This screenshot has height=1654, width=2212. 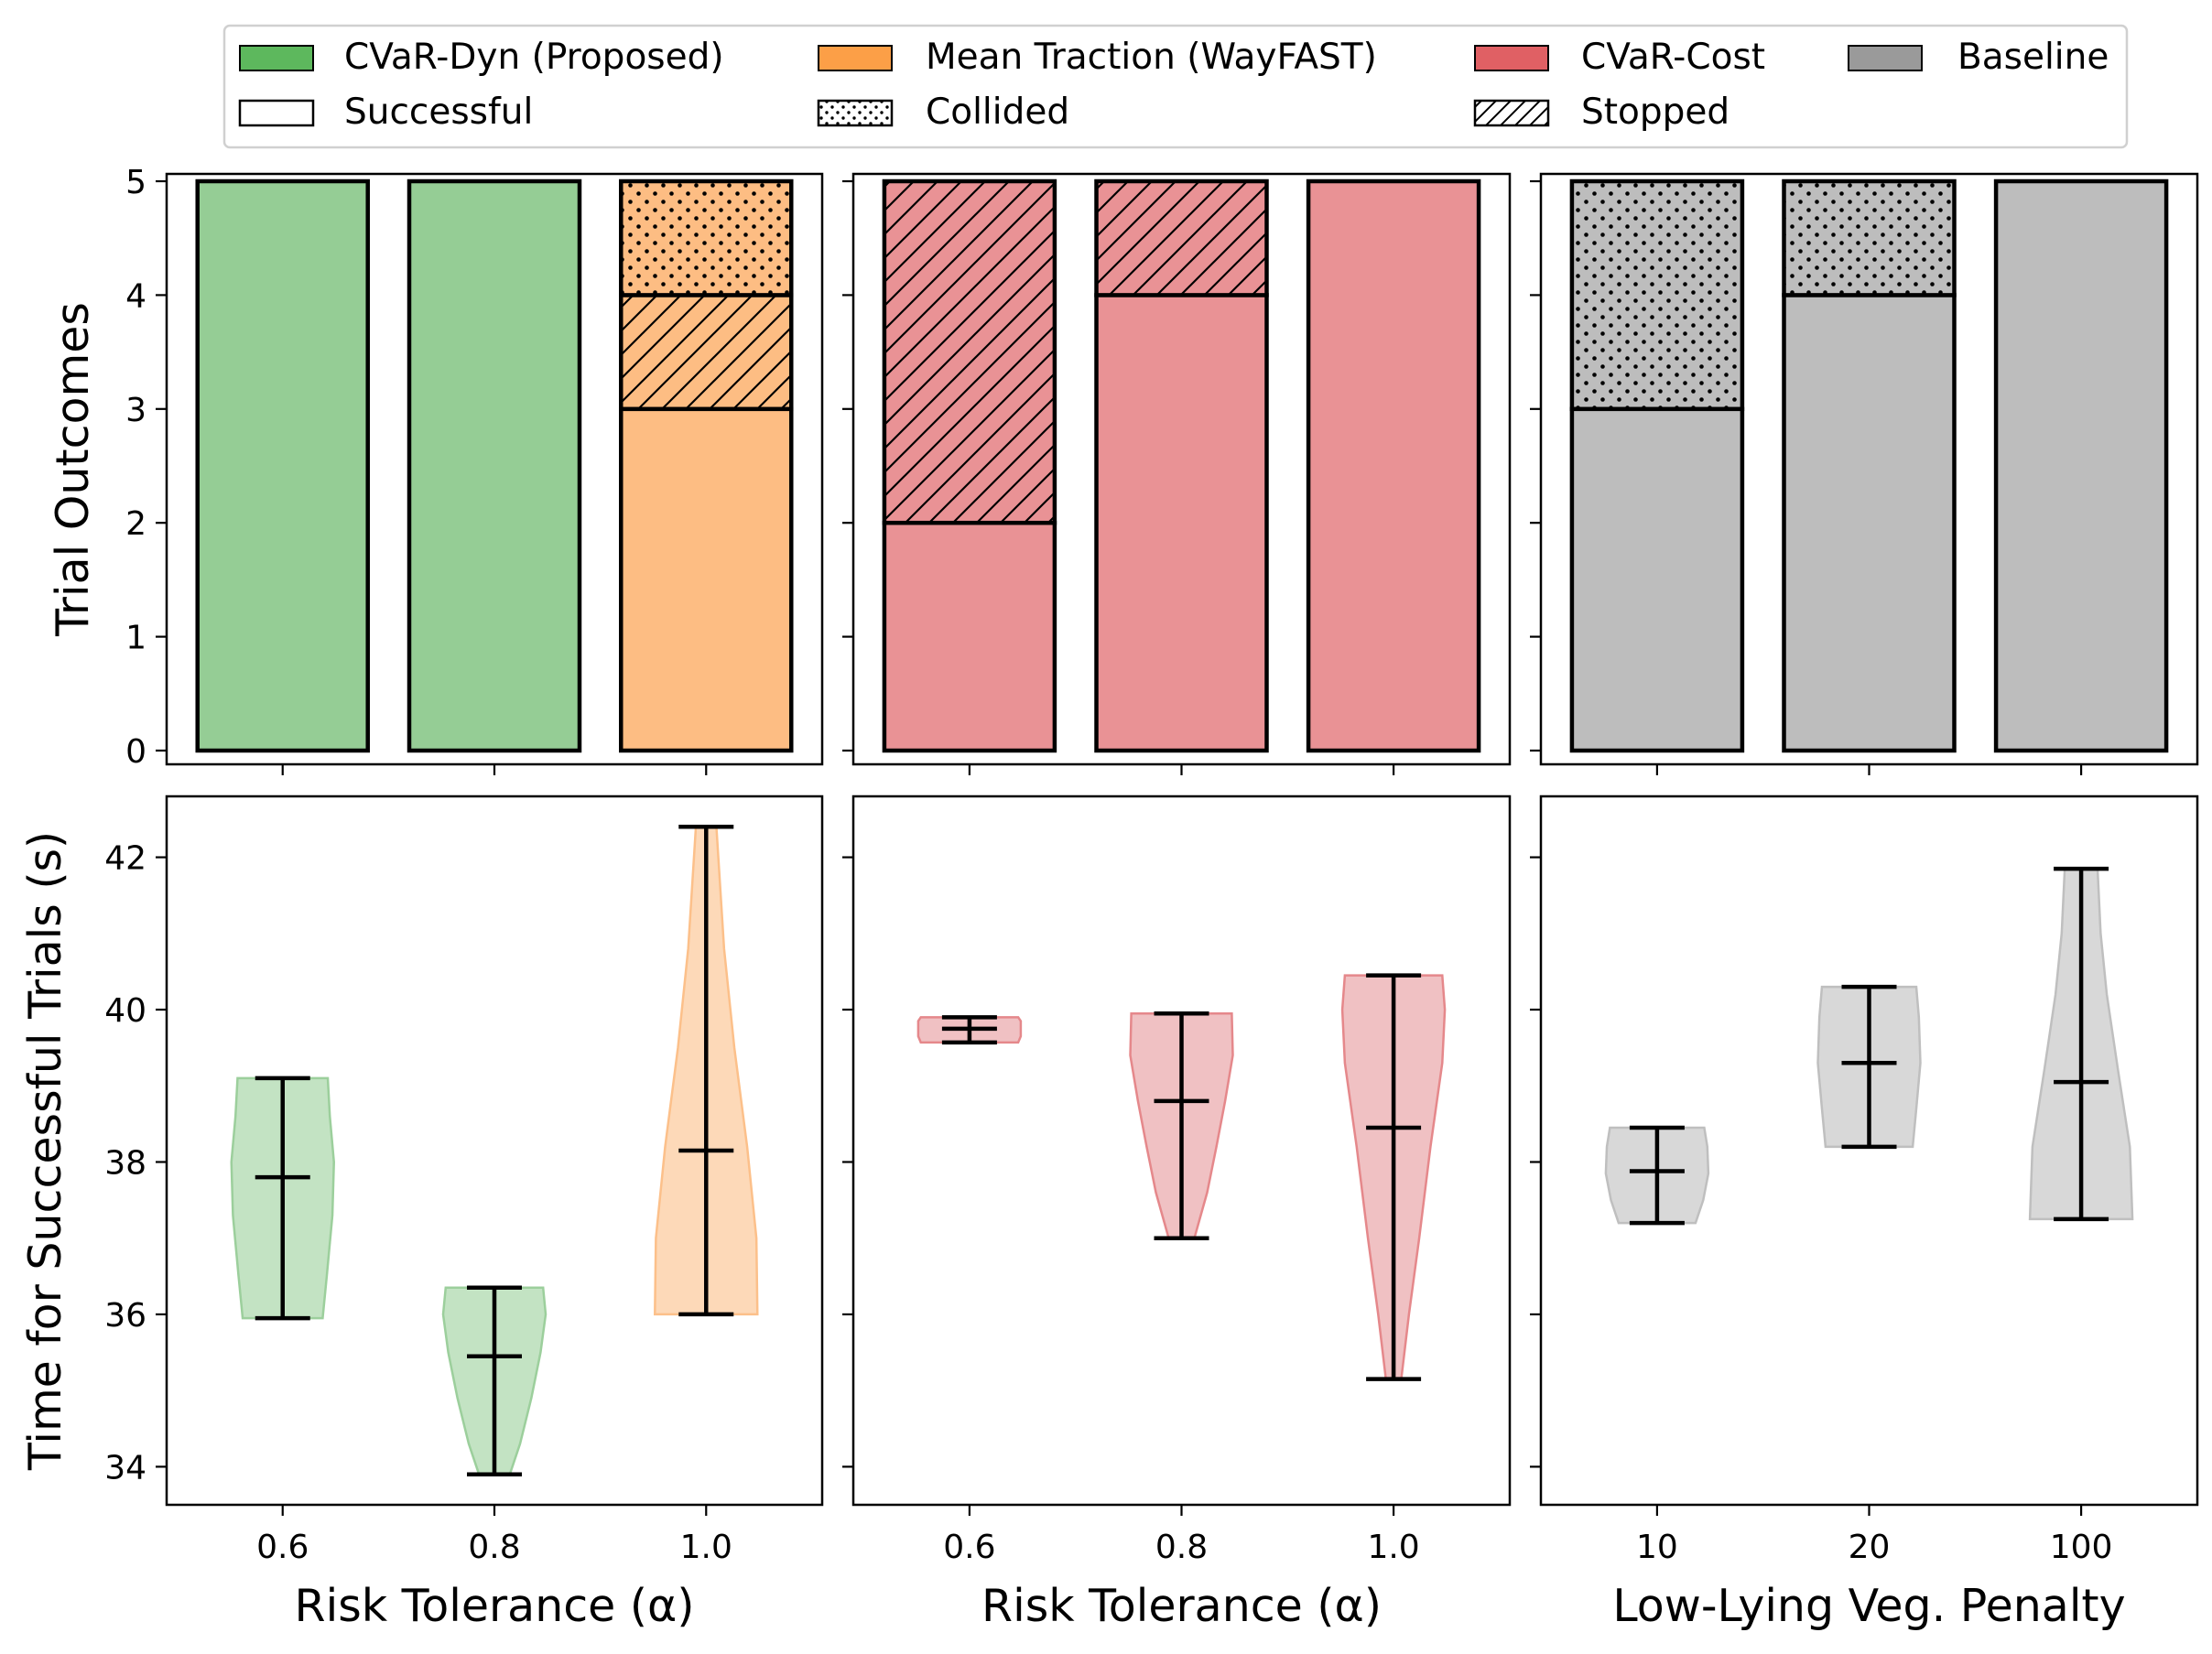 I want to click on panel-top-middle, so click(x=1177, y=474).